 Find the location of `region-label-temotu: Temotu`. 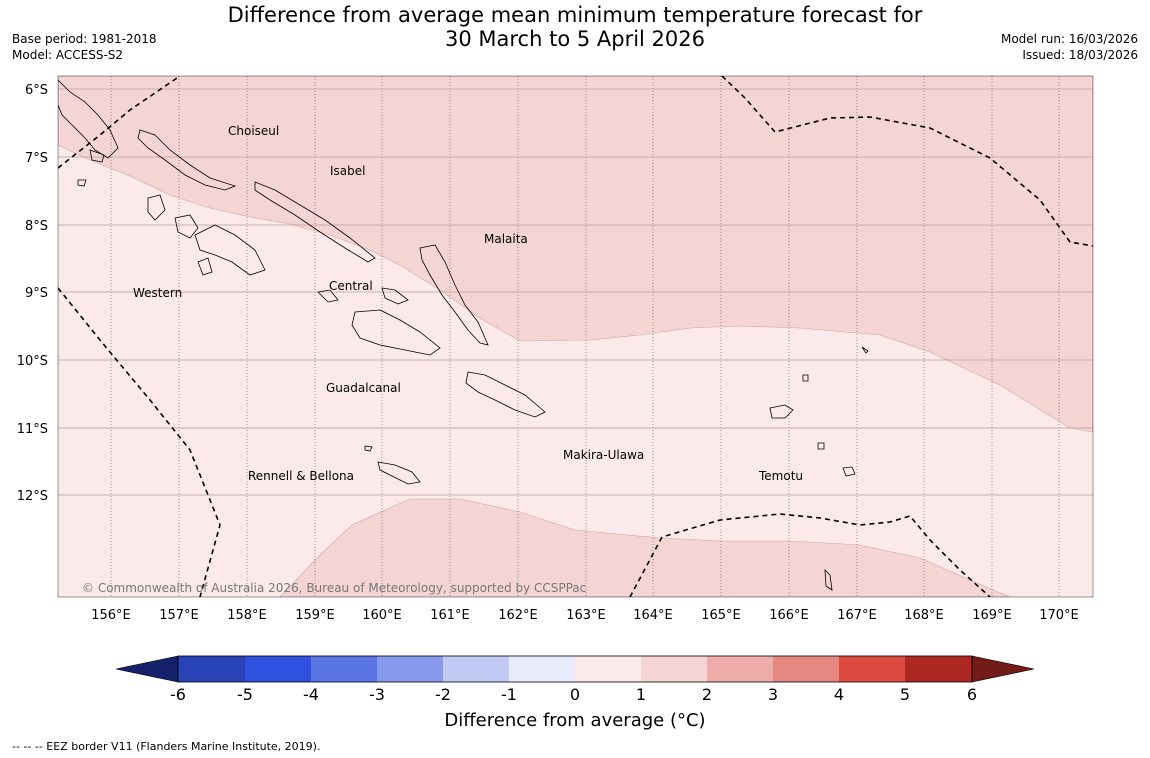

region-label-temotu: Temotu is located at coordinates (780, 476).